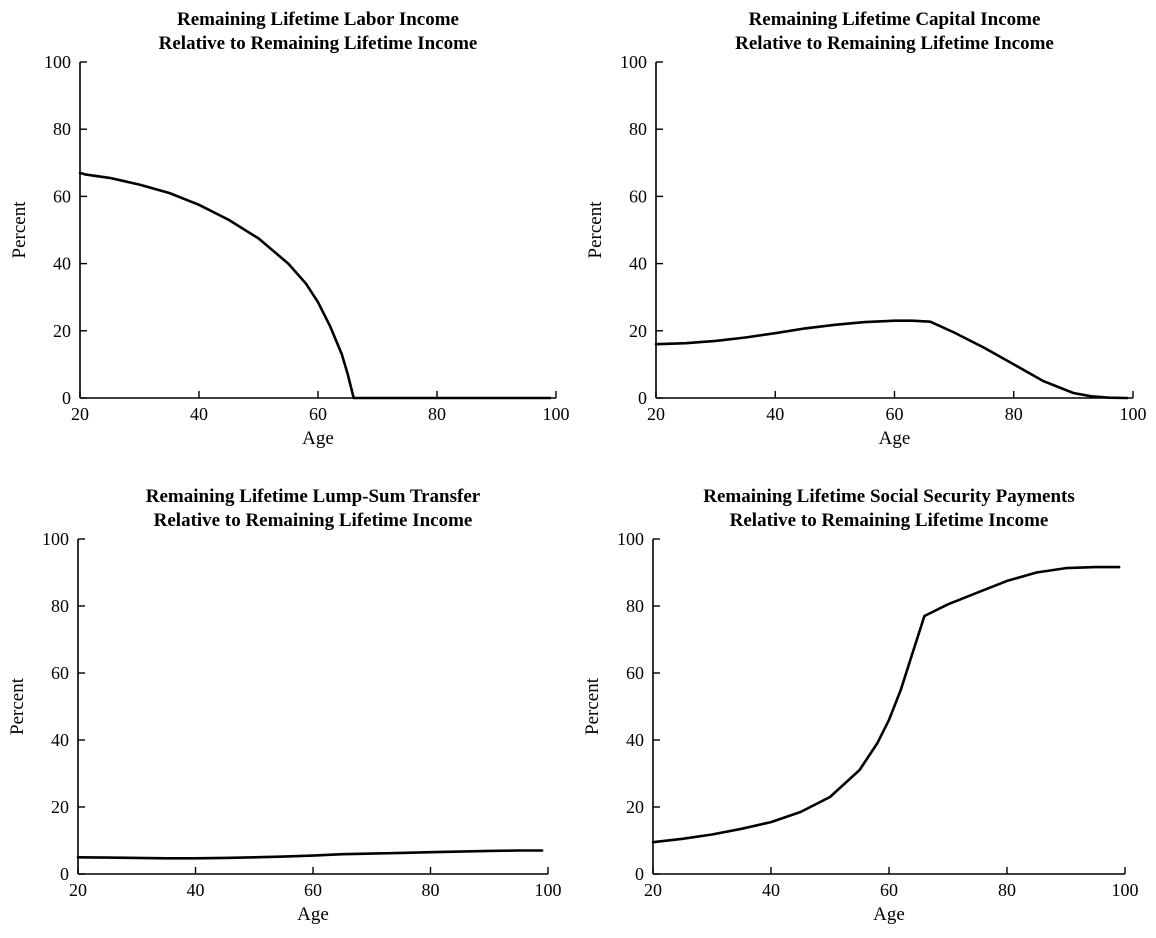 The height and width of the screenshot is (938, 1156). Describe the element at coordinates (17, 706) in the screenshot. I see `panel-lump-sum-transfer-y-axis-label: Percent` at that location.